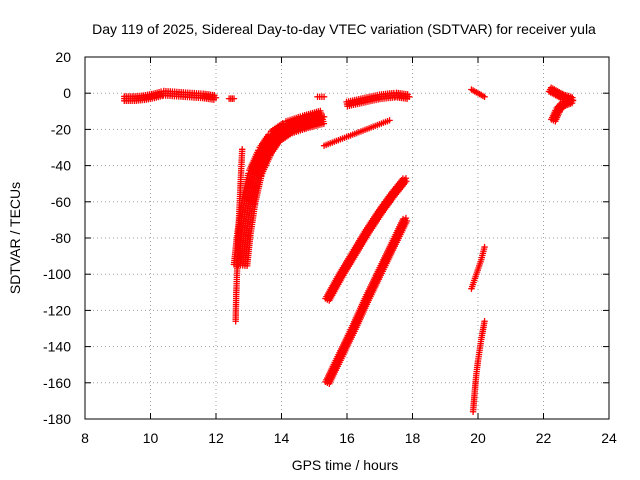 This screenshot has width=640, height=480. Describe the element at coordinates (57, 310) in the screenshot. I see `y-tick-label: -120` at that location.